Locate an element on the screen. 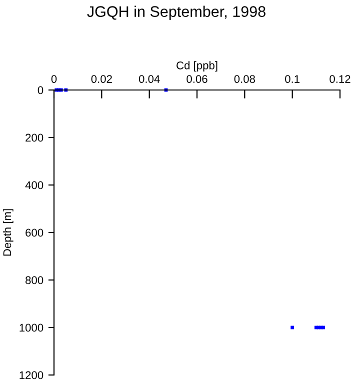 The width and height of the screenshot is (353, 384). chart-title: JGQH in September, 1998 is located at coordinates (176, 13).